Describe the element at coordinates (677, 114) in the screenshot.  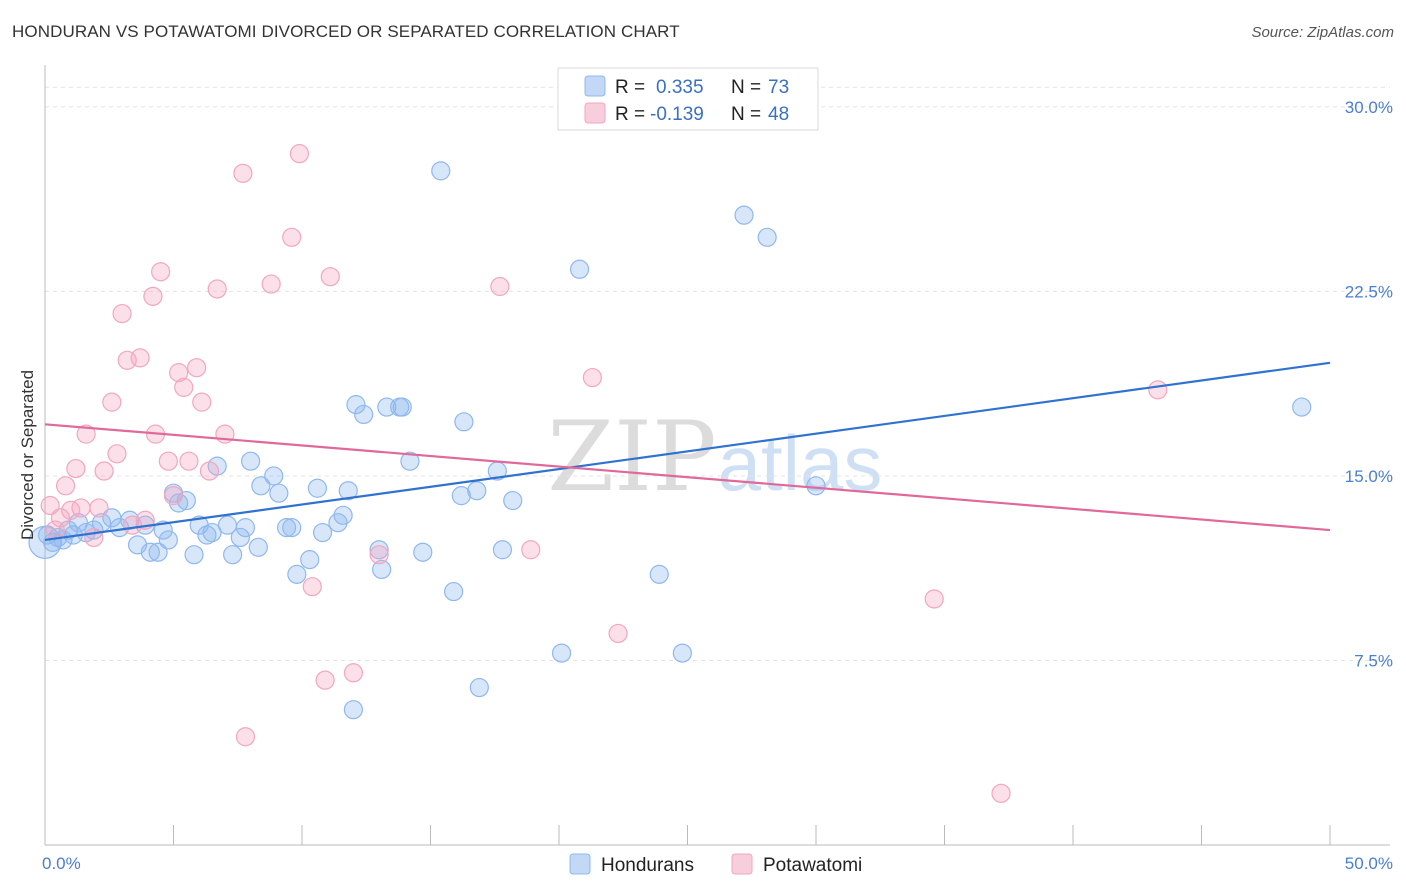
I see `legend-r-value-potawatomi: -0.139` at that location.